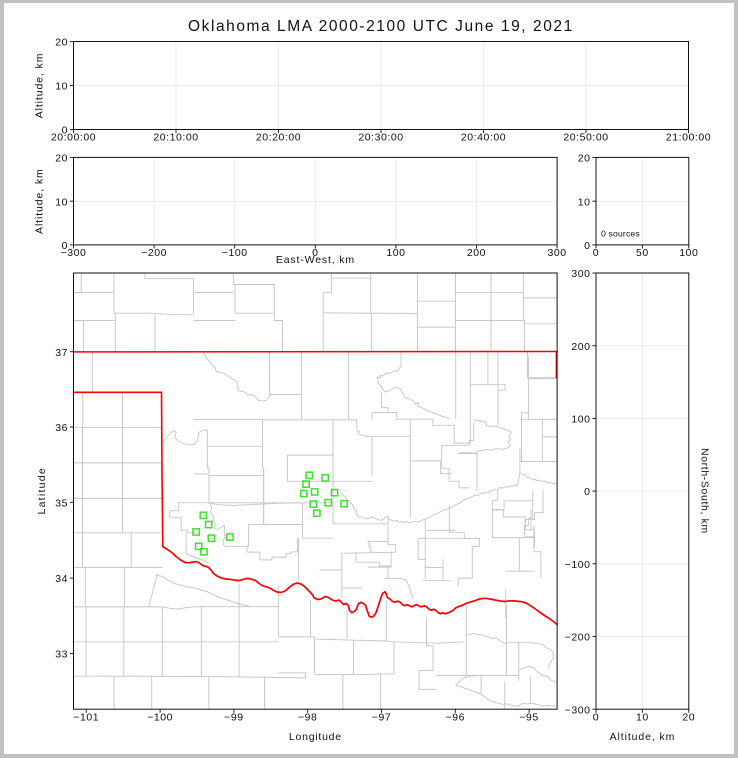  I want to click on svg-text: −97, so click(381, 717).